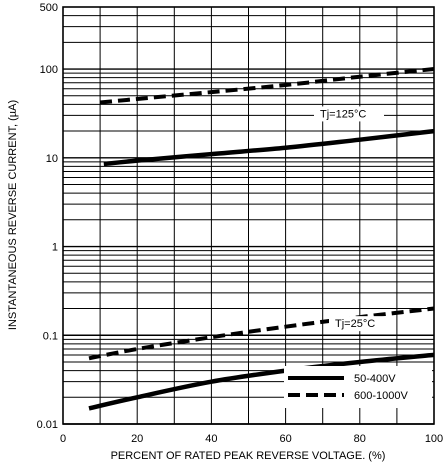 The width and height of the screenshot is (447, 466). Describe the element at coordinates (343, 114) in the screenshot. I see `temperature-annotation: Tj=125°C` at that location.